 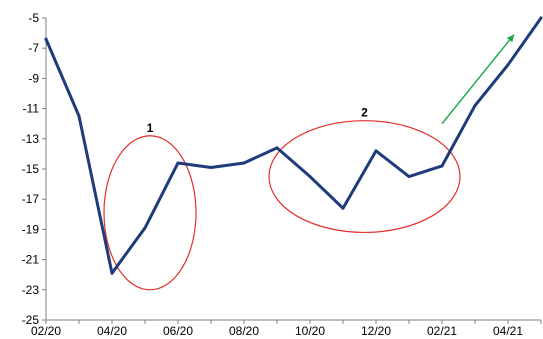 I want to click on y-tick-label: -9, so click(x=33, y=78).